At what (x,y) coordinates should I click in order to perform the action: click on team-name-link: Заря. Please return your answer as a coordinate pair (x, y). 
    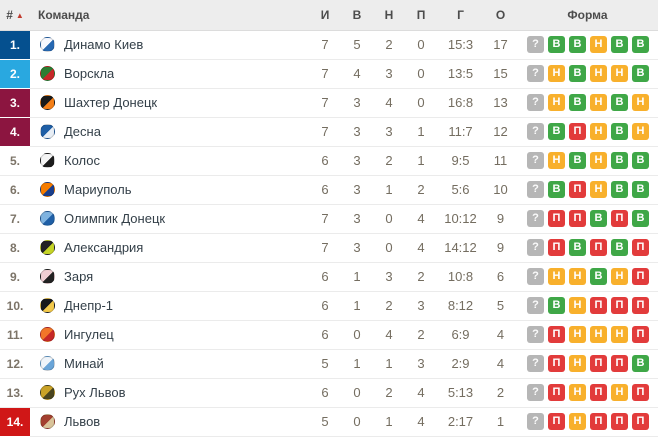
    Looking at the image, I should click on (79, 276).